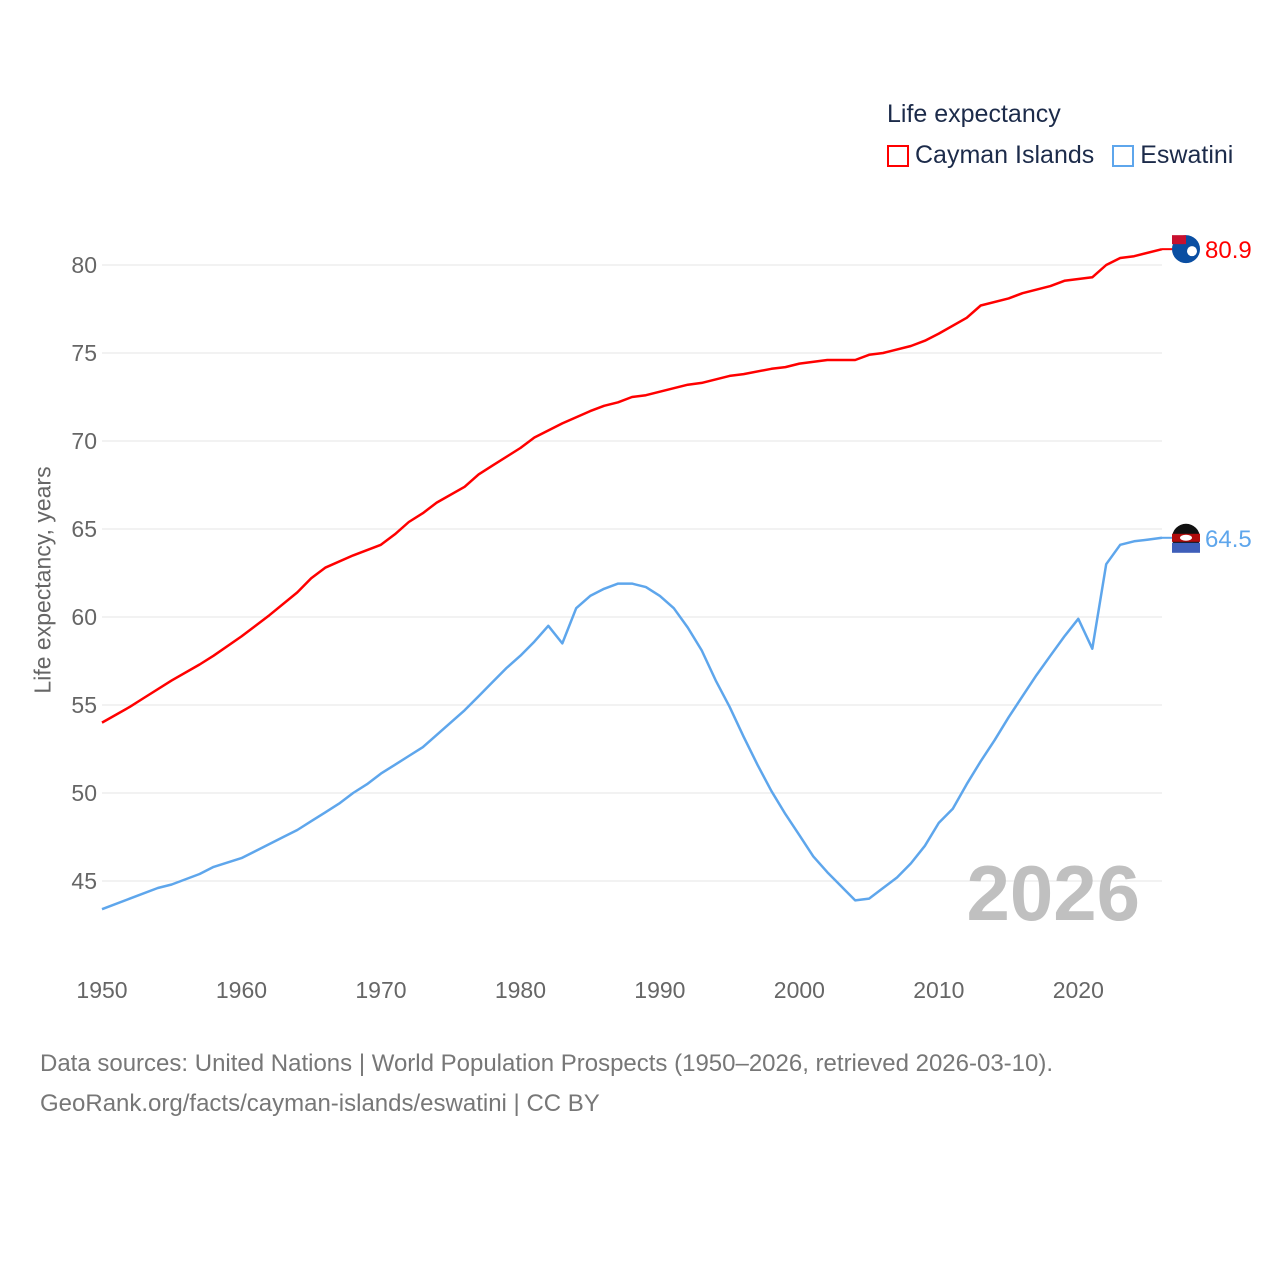 The image size is (1280, 1280). Describe the element at coordinates (84, 881) in the screenshot. I see `y-tick-label: 45` at that location.